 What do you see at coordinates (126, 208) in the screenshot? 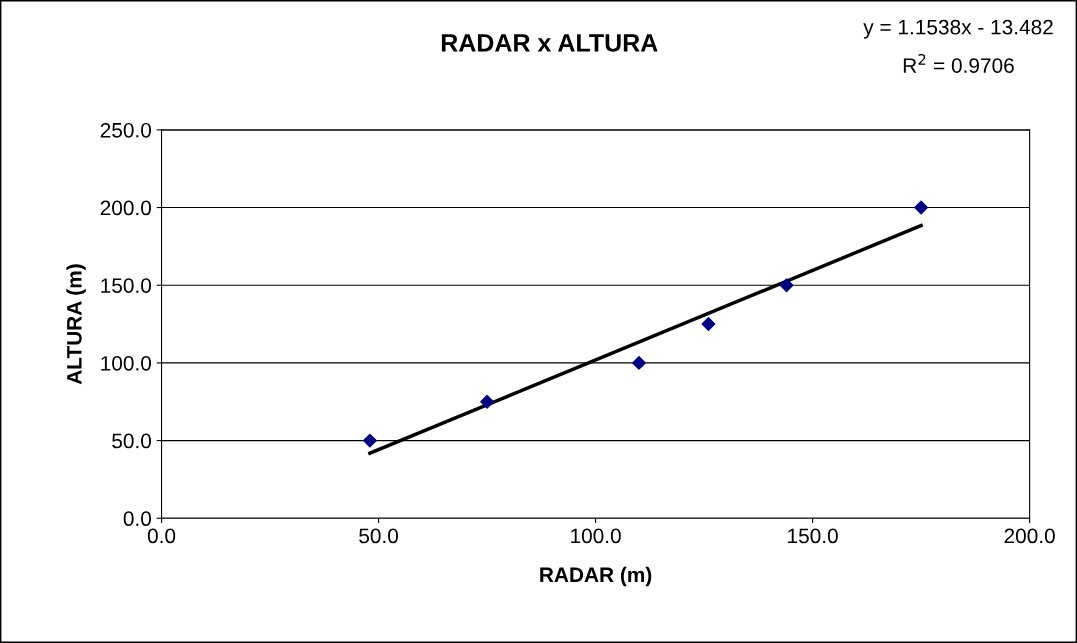
I see `y-tick-label: 200.0` at bounding box center [126, 208].